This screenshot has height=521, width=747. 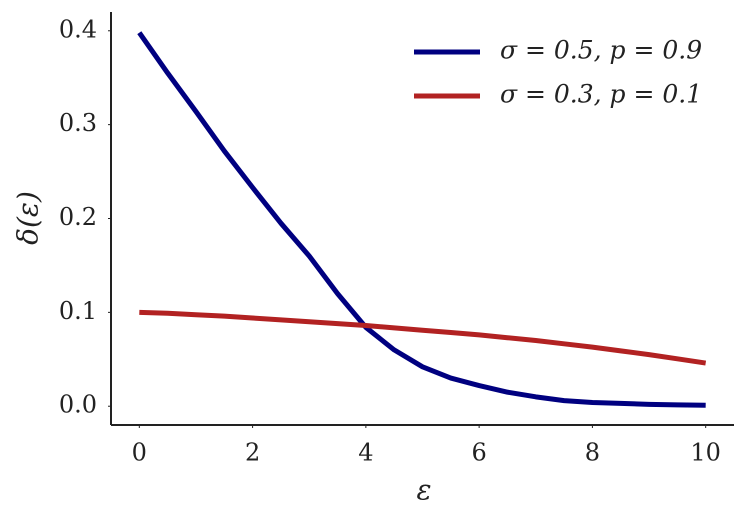 I want to click on legend-label: σ = 0.3, p = 0.1, so click(x=601, y=94).